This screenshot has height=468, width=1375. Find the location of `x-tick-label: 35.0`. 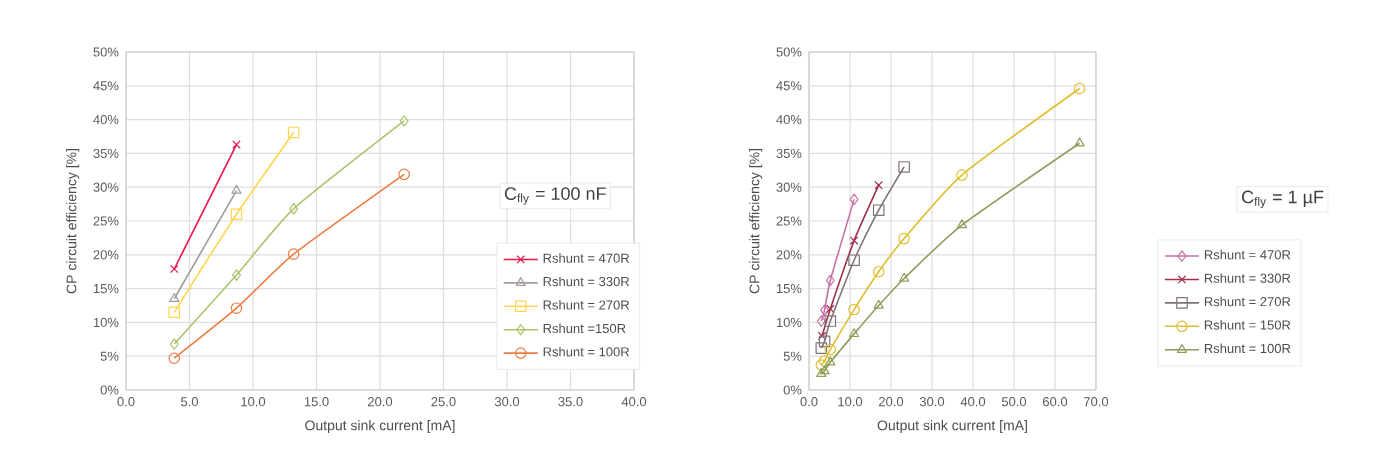

x-tick-label: 35.0 is located at coordinates (570, 402).